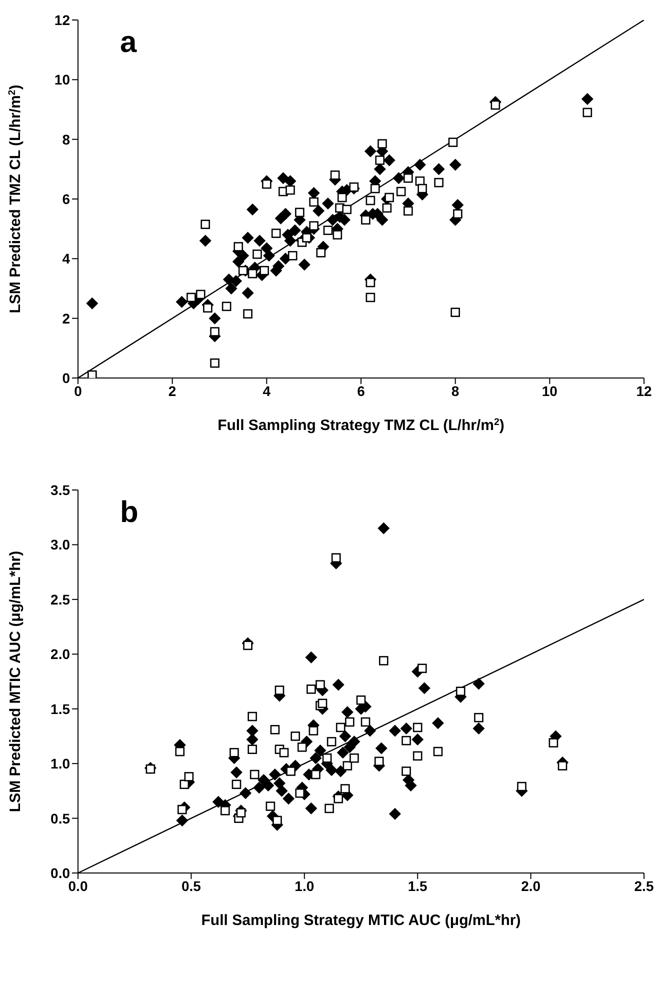 Image resolution: width=666 pixels, height=995 pixels. What do you see at coordinates (361, 920) in the screenshot?
I see `x-axis-title: Full Sampling Strategy MTIC AUC (μg/mL*hr)` at bounding box center [361, 920].